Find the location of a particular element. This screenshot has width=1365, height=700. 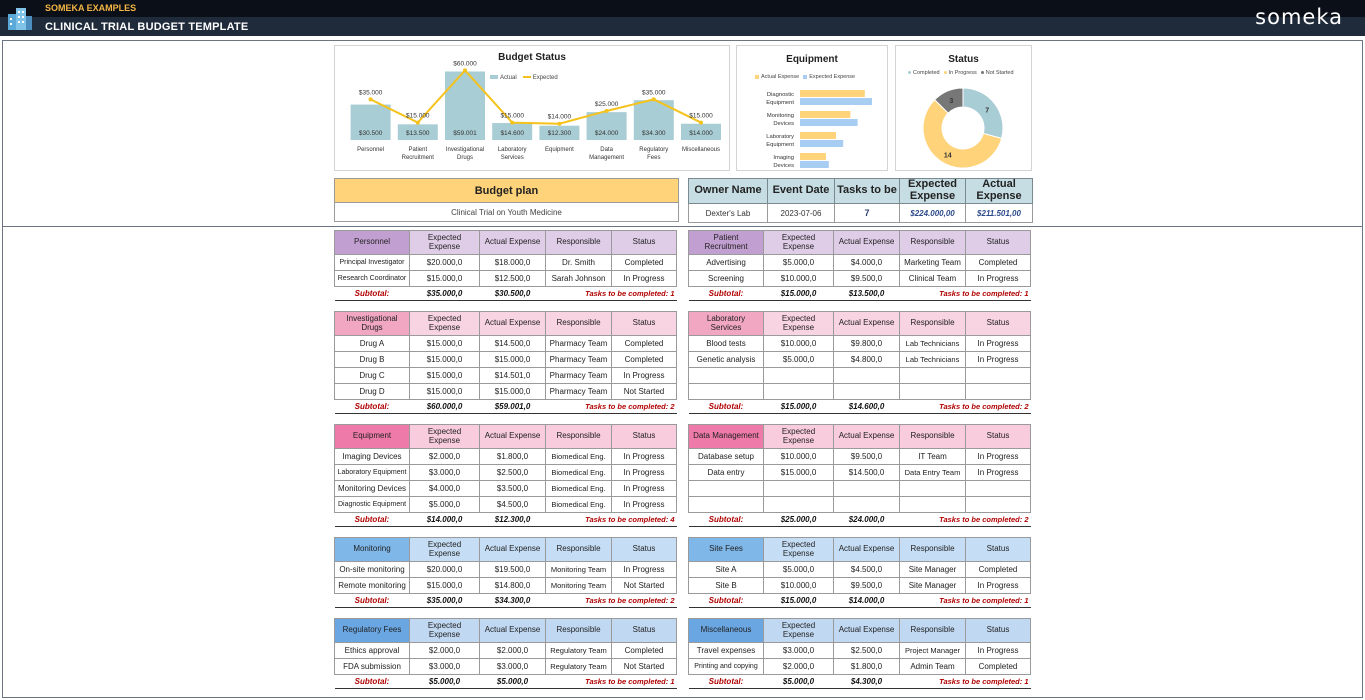

actual-cell: $2.500,0 is located at coordinates (866, 650).